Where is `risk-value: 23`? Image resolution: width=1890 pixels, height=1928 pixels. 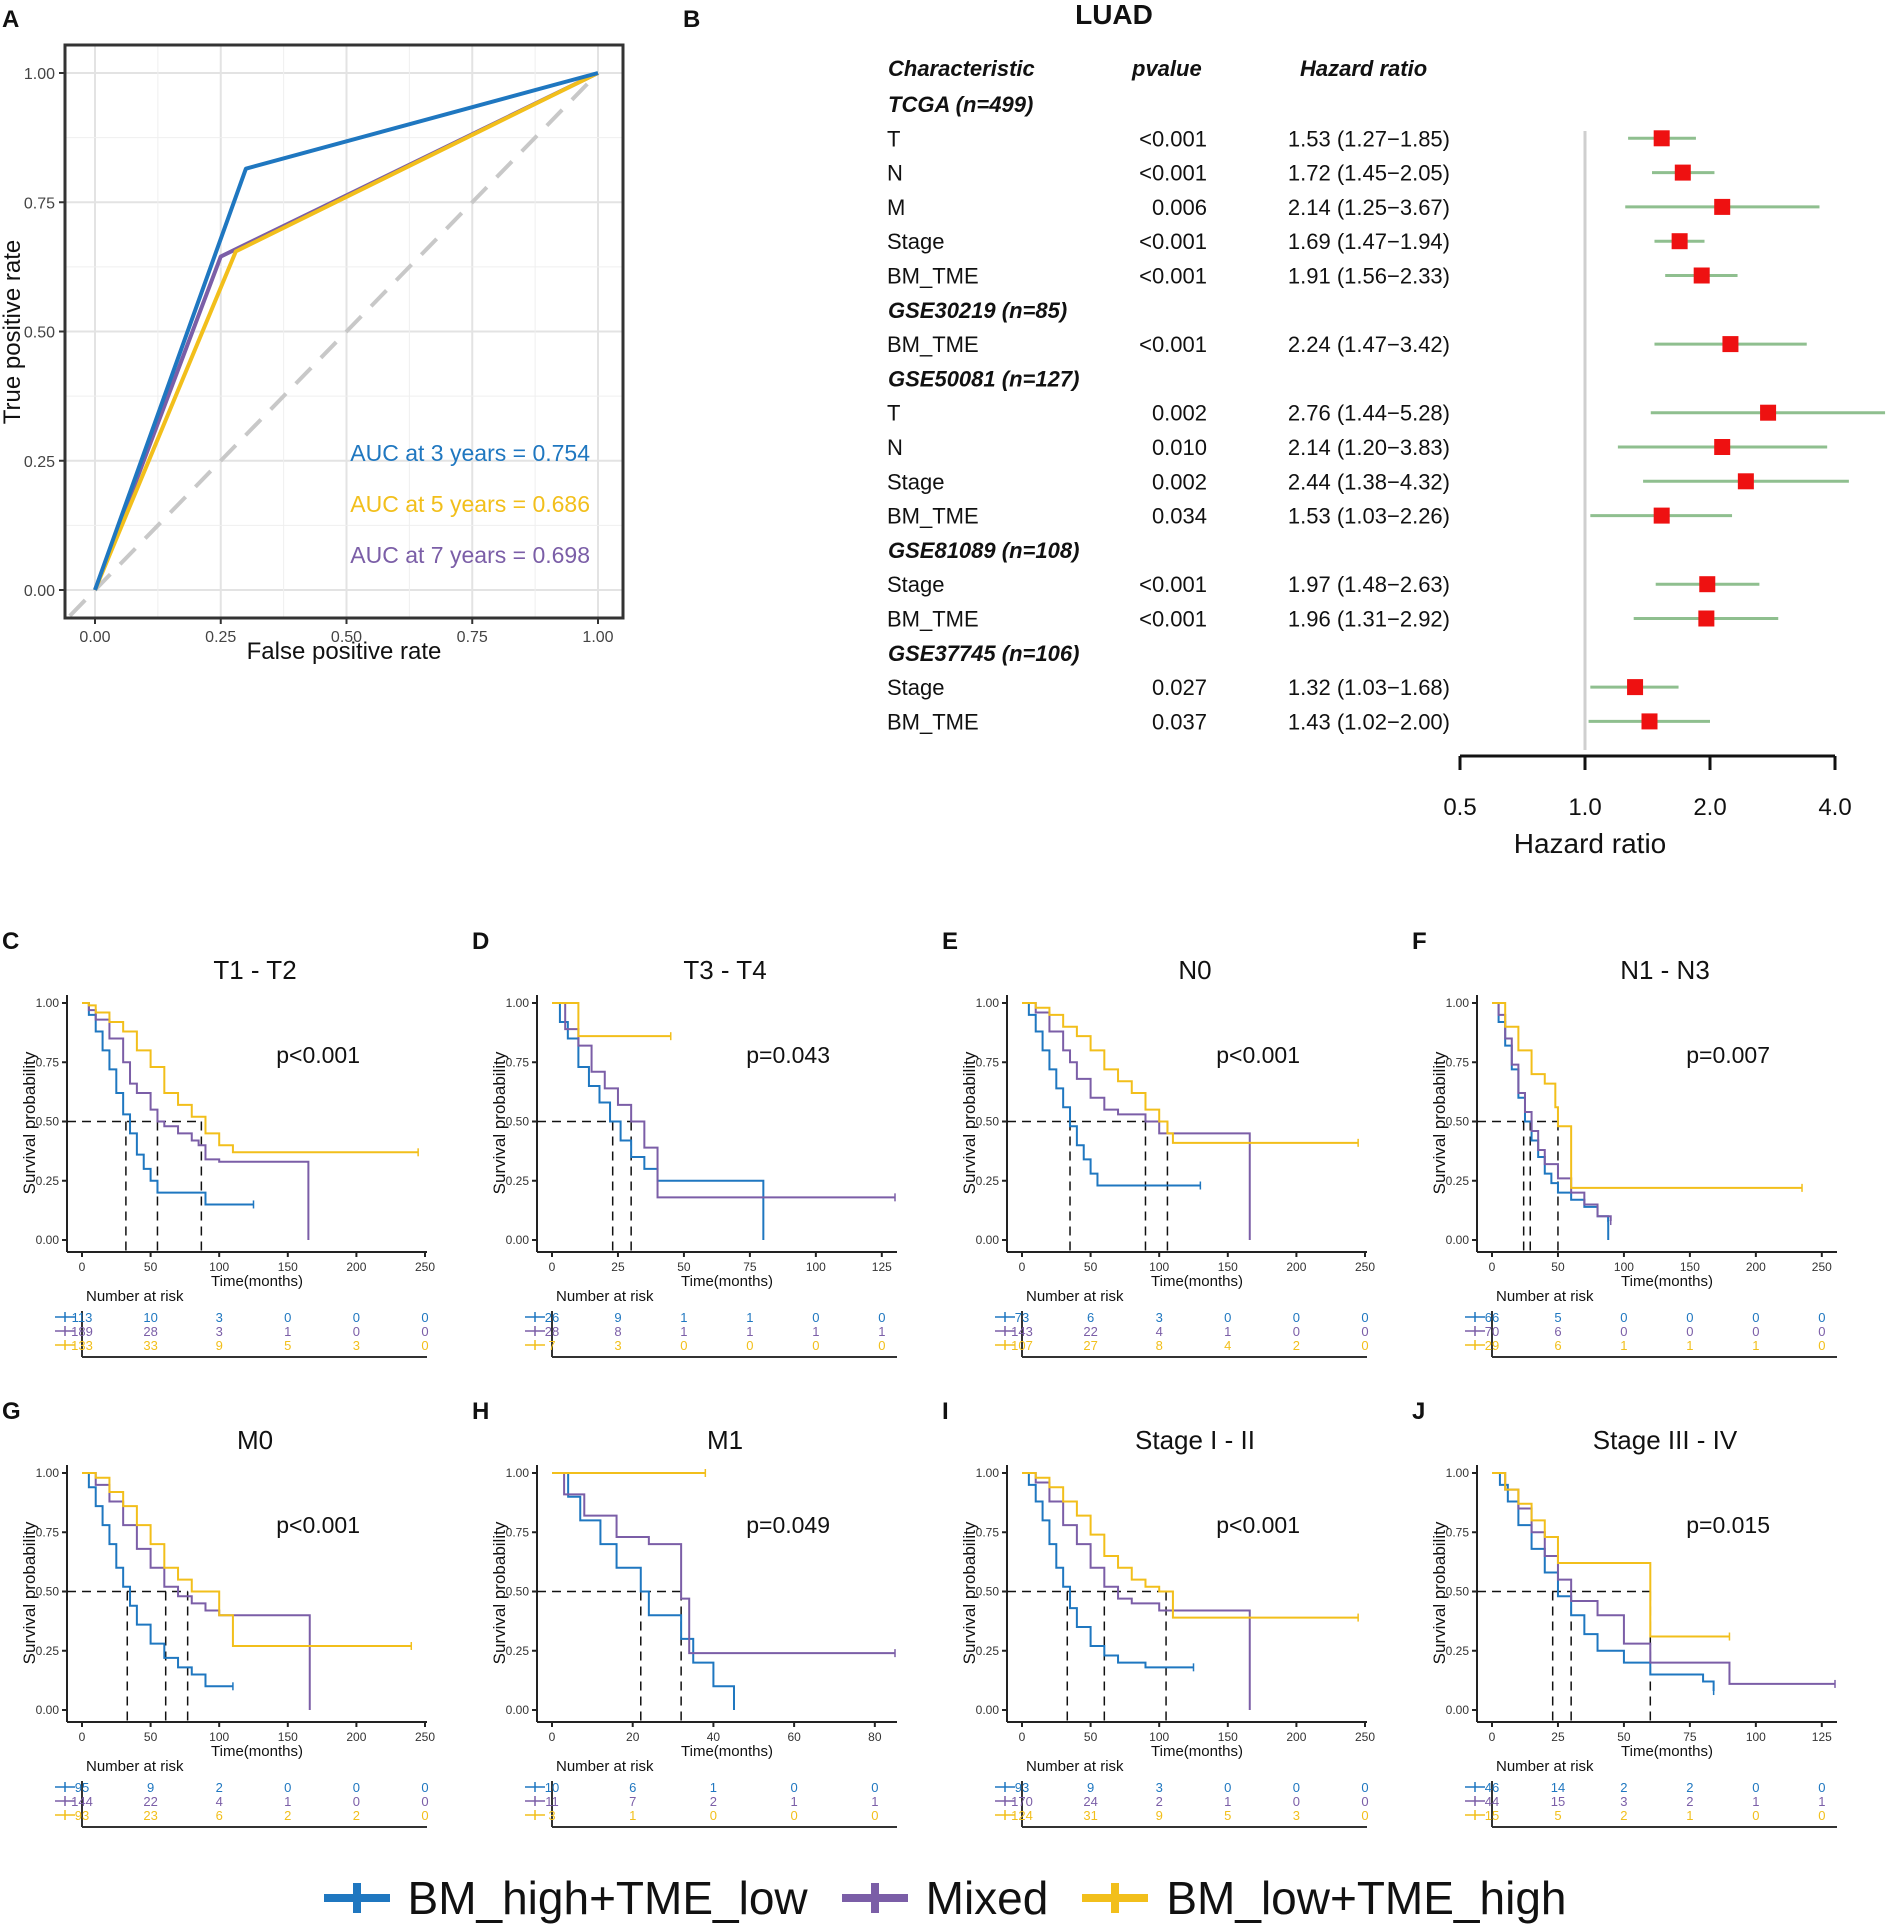 risk-value: 23 is located at coordinates (150, 1815).